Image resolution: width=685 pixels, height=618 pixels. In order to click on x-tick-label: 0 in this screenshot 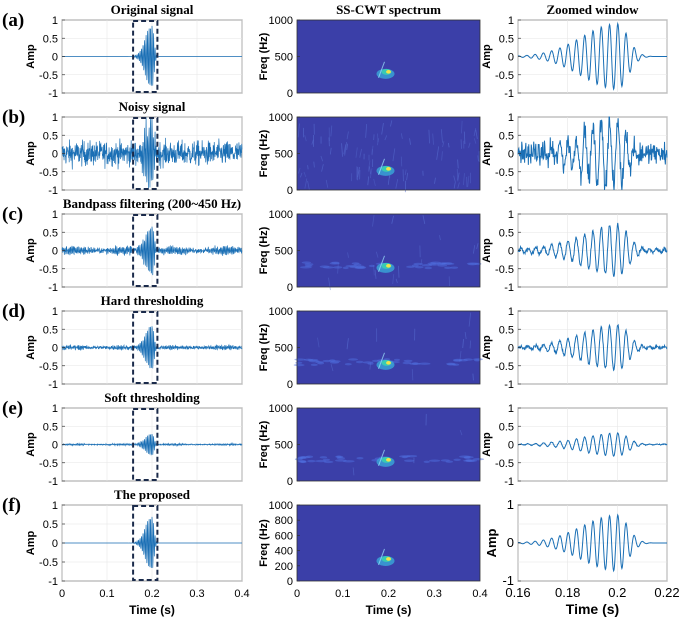, I will do `click(62, 594)`.